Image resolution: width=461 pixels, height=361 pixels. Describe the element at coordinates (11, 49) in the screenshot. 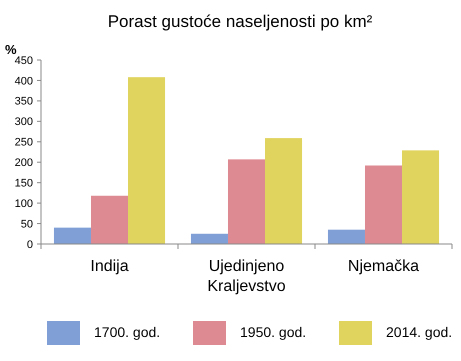

I see `y-axis-title: %` at that location.